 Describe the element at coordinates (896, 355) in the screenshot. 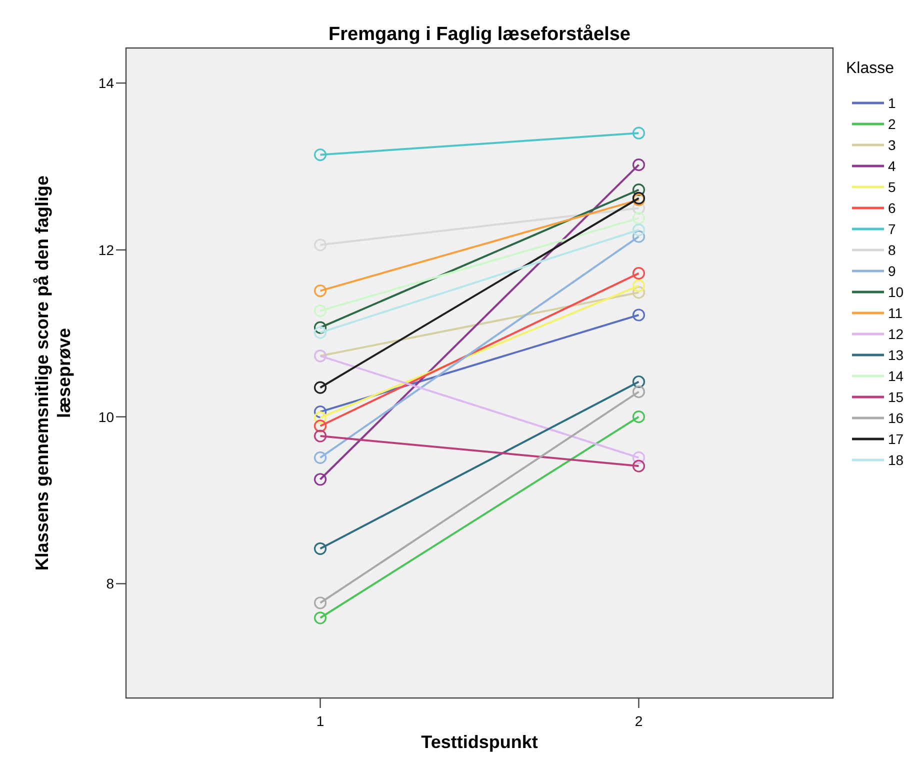

I see `legend-label: 13` at that location.